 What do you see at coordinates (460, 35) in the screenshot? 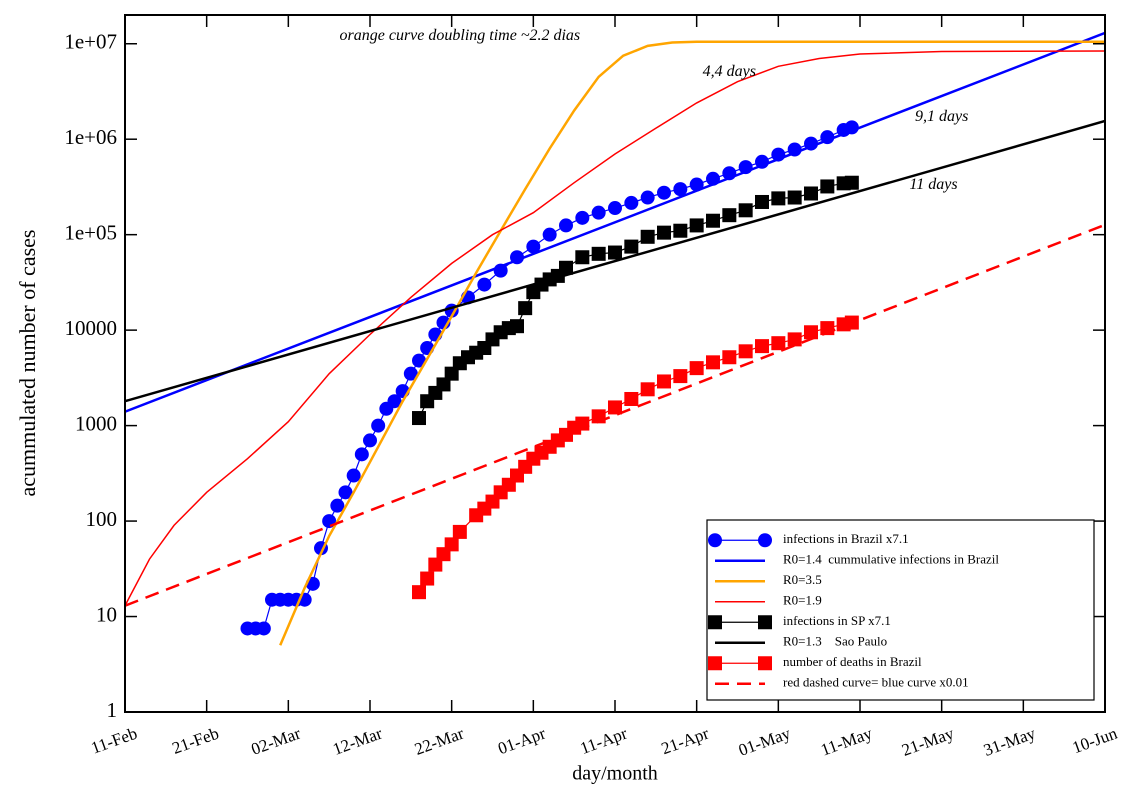
I see `annotation: orange curve doubling time ~2.2 dias` at bounding box center [460, 35].